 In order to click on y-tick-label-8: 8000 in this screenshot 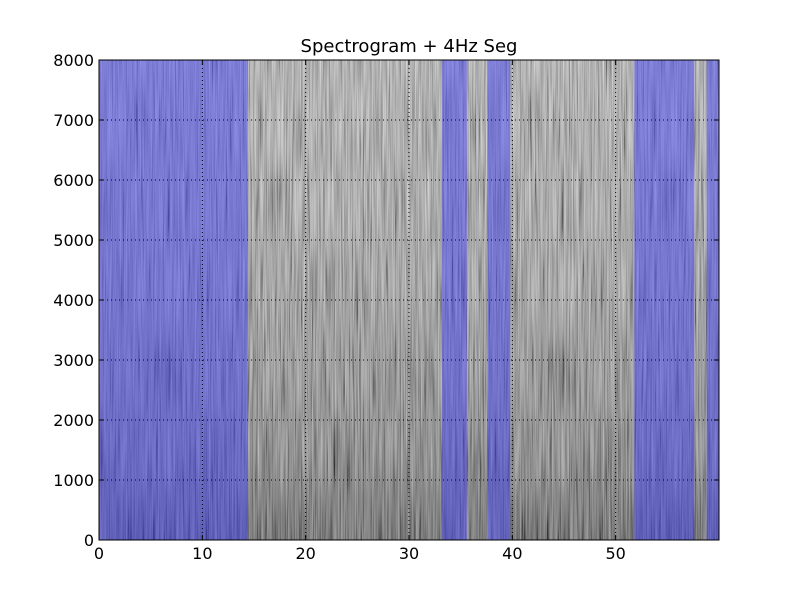, I will do `click(73, 60)`.